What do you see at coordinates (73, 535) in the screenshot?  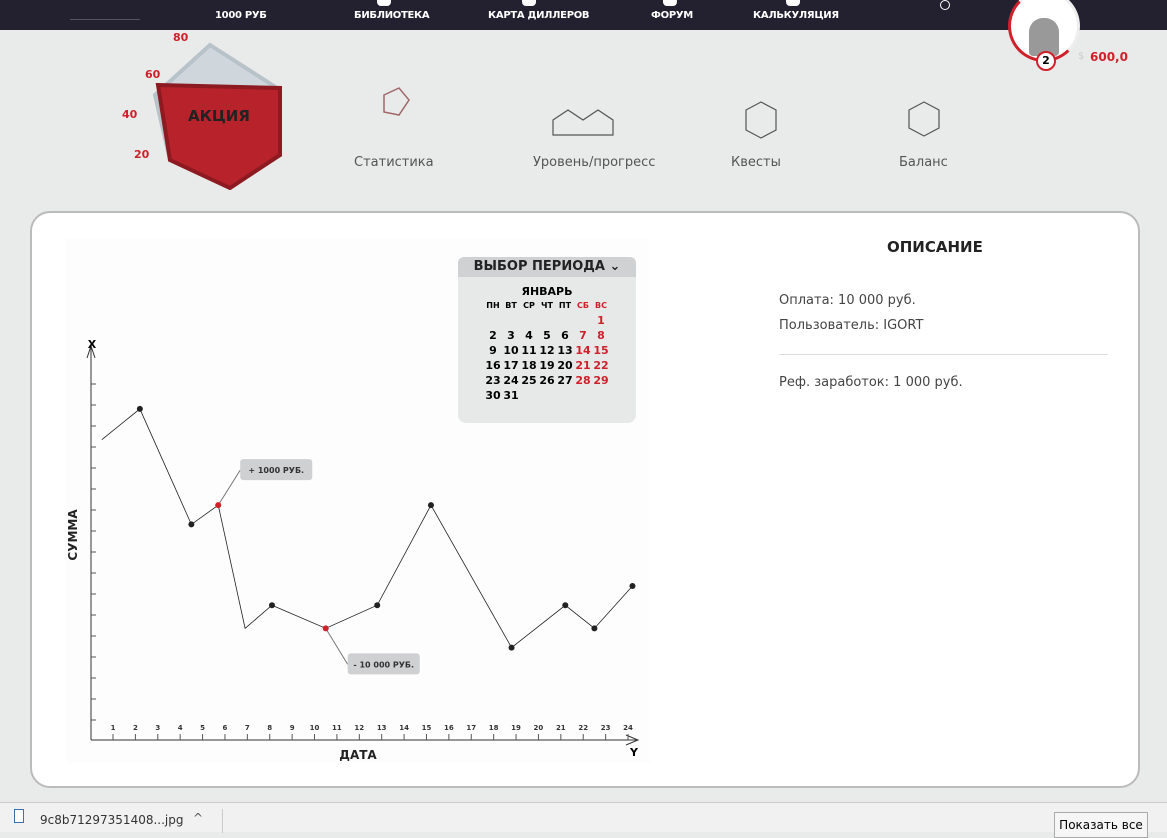 I see `y-axis-label: СУММА` at bounding box center [73, 535].